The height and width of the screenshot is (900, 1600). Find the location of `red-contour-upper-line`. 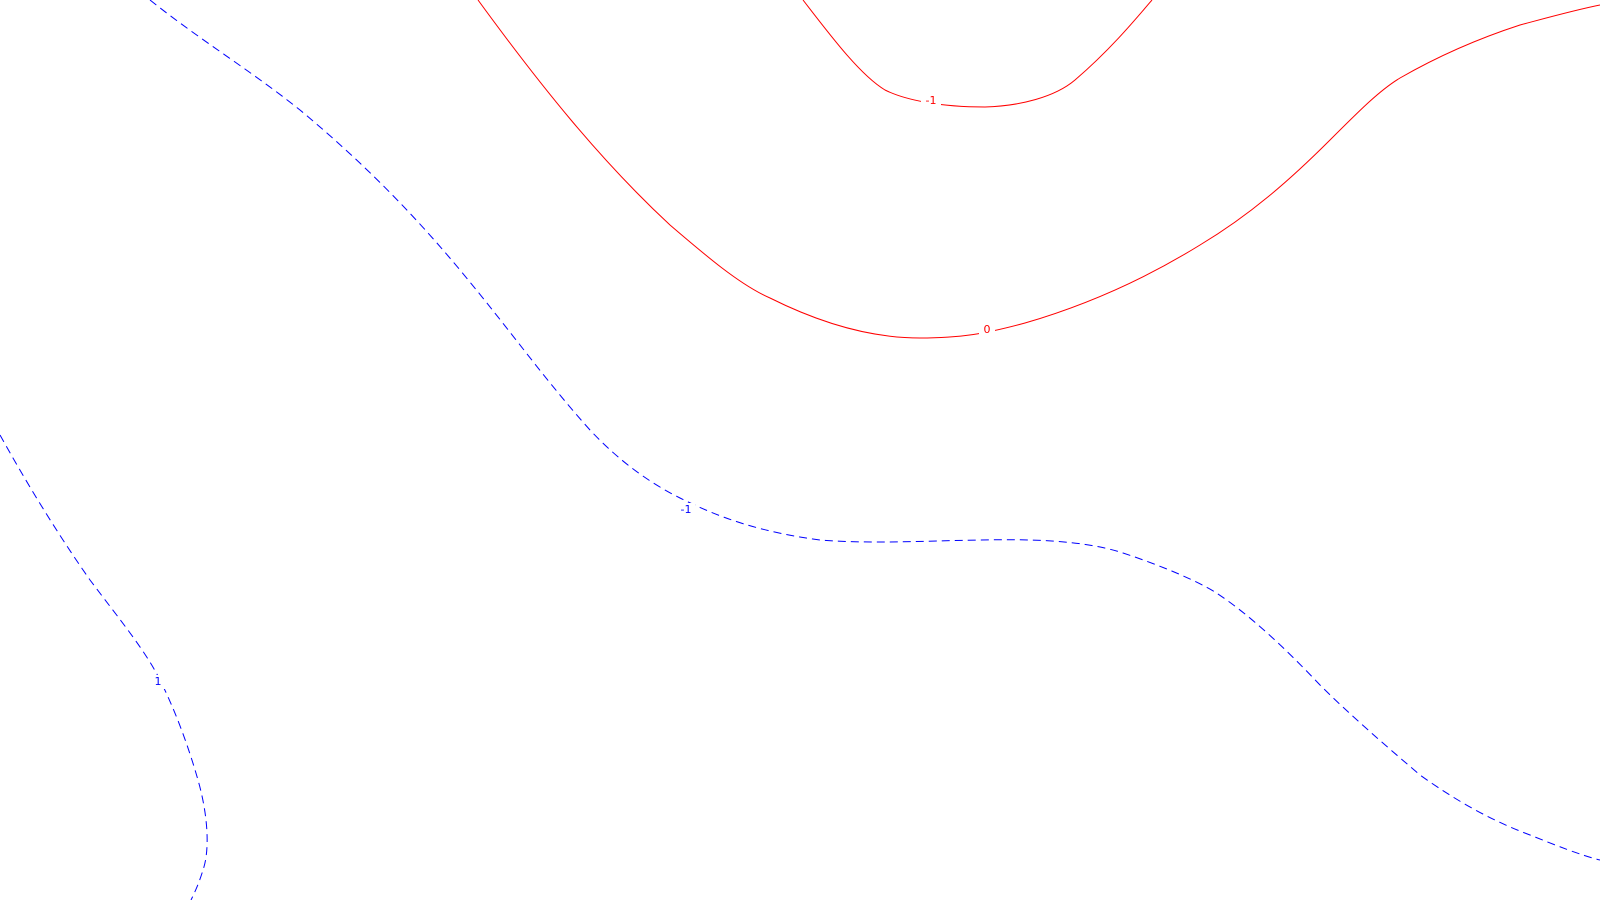

red-contour-upper-line is located at coordinates (977, 54).